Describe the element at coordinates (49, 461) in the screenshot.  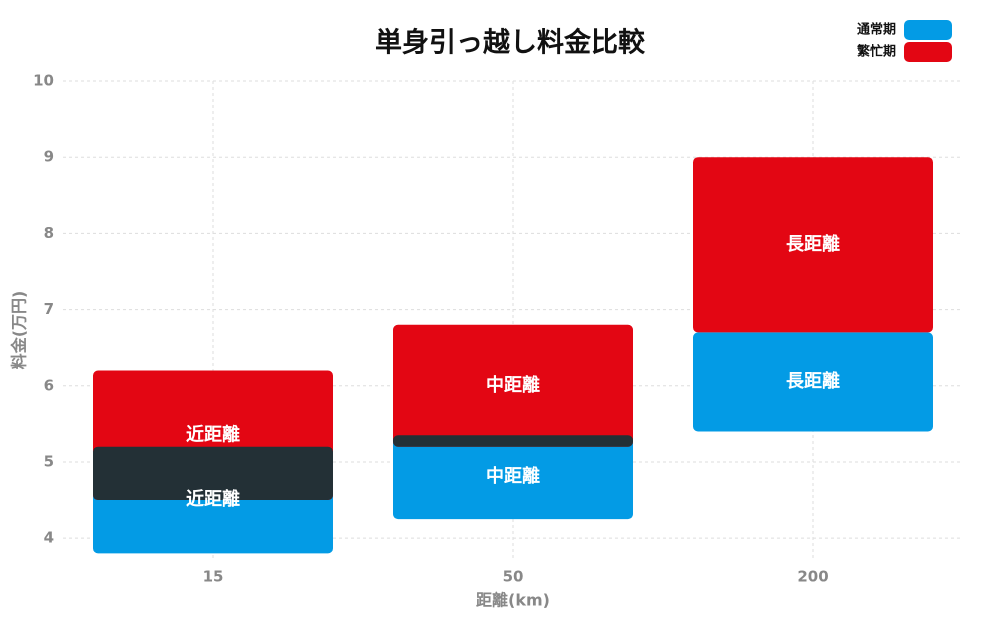
I see `y-tick-label: 5` at that location.